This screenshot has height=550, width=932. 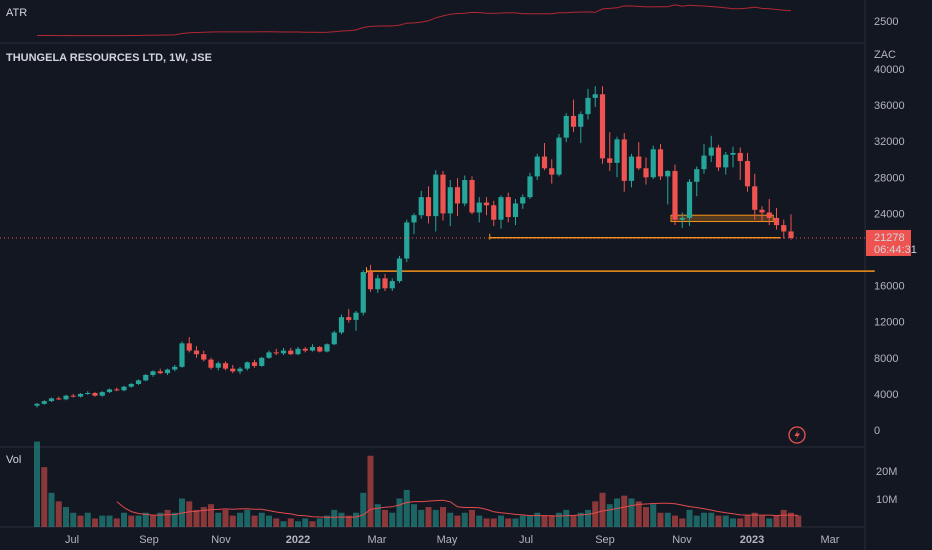 What do you see at coordinates (682, 540) in the screenshot?
I see `time-tick-label: Nov` at bounding box center [682, 540].